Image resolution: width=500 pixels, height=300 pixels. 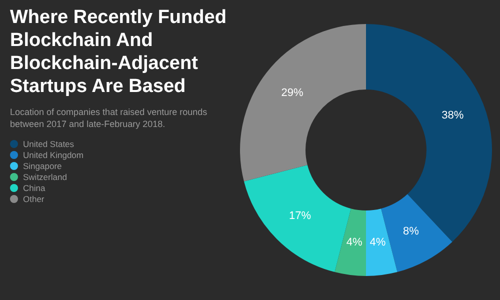 What do you see at coordinates (292, 92) in the screenshot?
I see `data-label: 29%` at bounding box center [292, 92].